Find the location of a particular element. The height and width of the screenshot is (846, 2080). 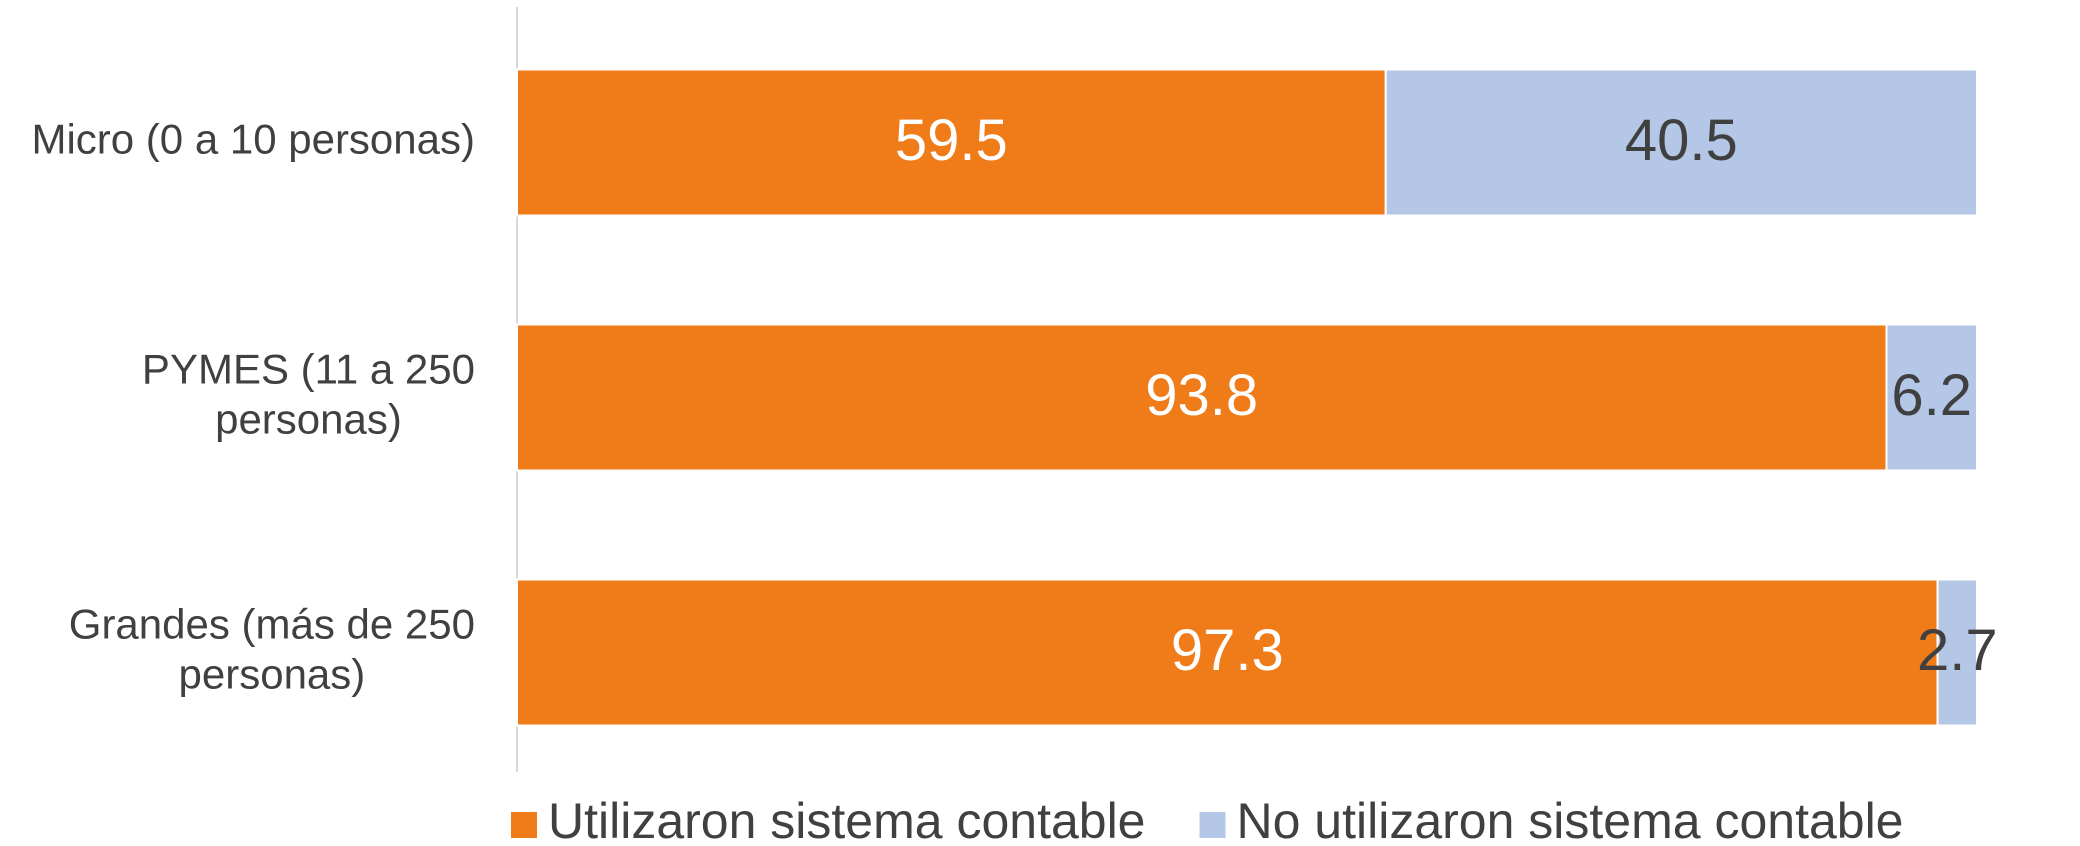

data-label: 59.5 is located at coordinates (951, 140).